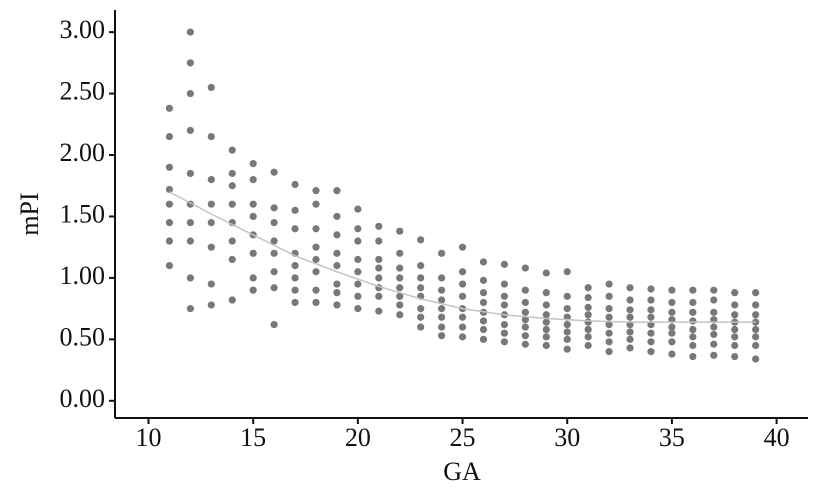 This screenshot has width=826, height=496. I want to click on x-tick-label: 15, so click(253, 437).